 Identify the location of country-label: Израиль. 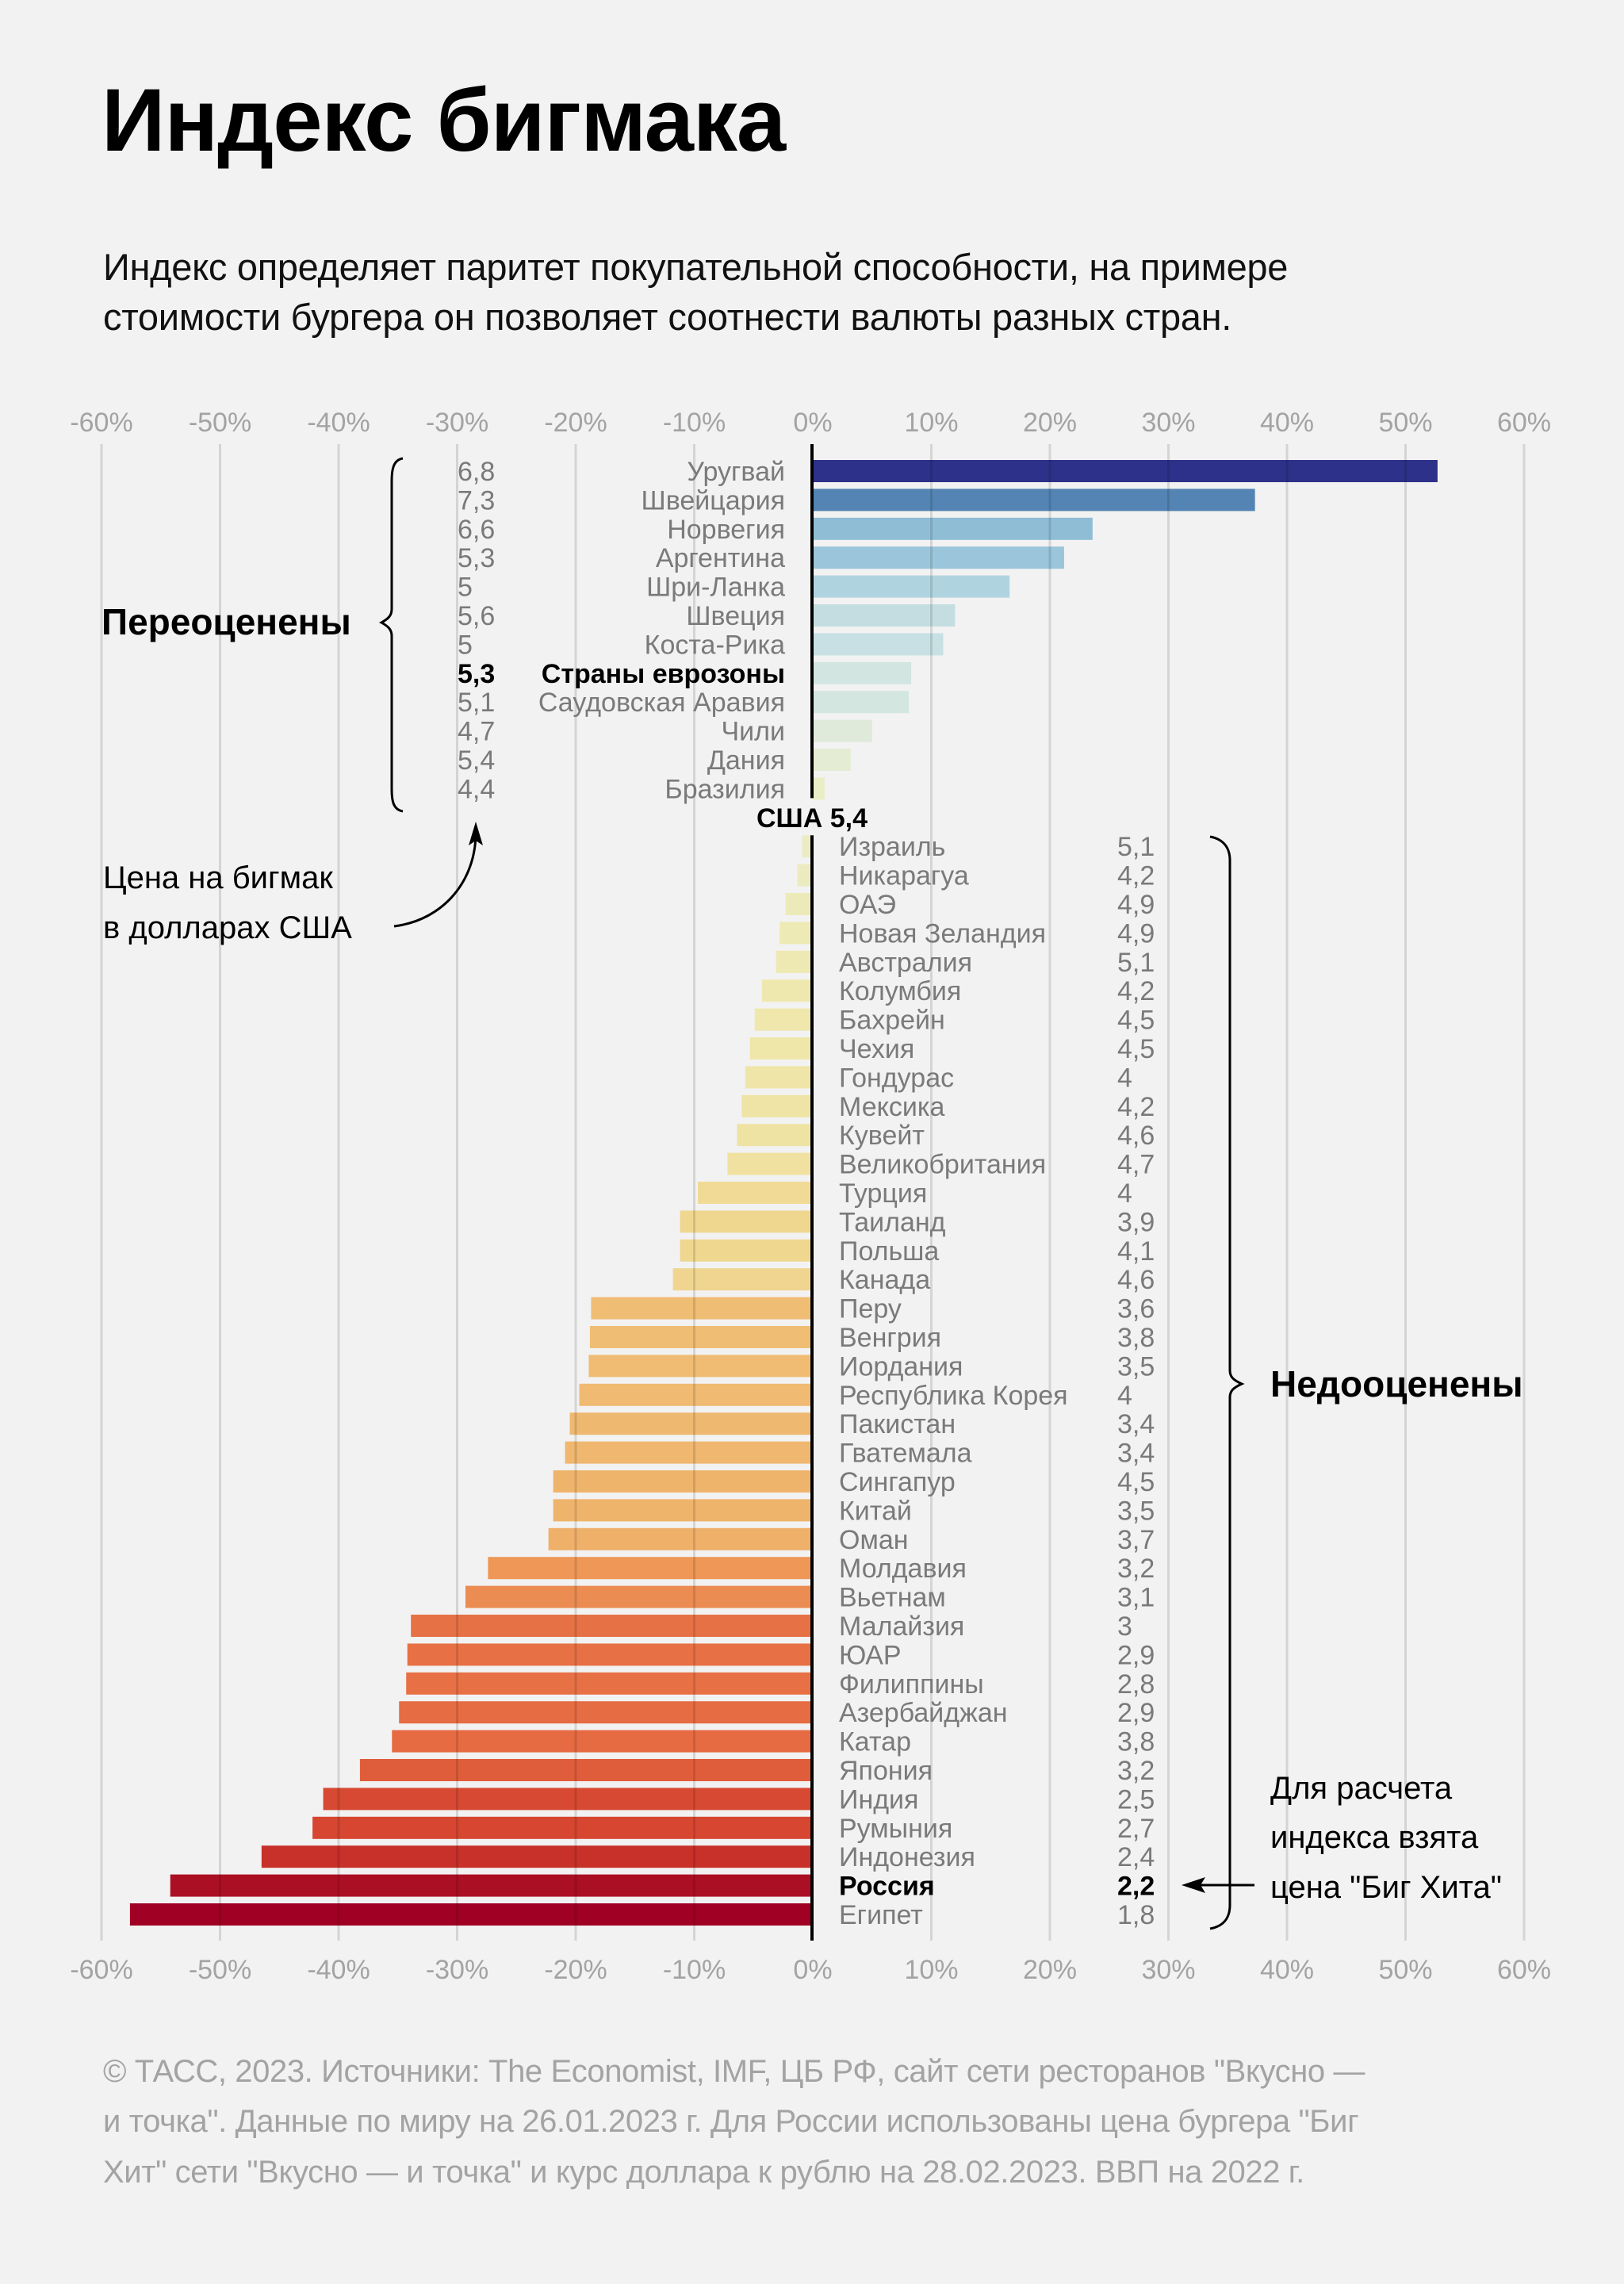
(892, 847).